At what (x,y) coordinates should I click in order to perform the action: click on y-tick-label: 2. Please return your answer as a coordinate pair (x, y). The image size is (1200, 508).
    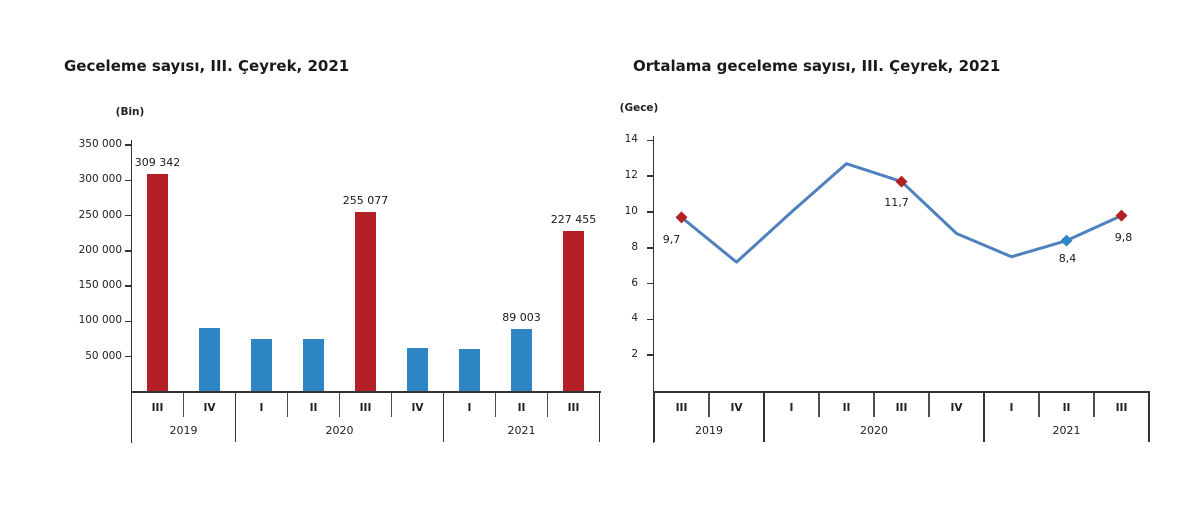
    Looking at the image, I should click on (634, 354).